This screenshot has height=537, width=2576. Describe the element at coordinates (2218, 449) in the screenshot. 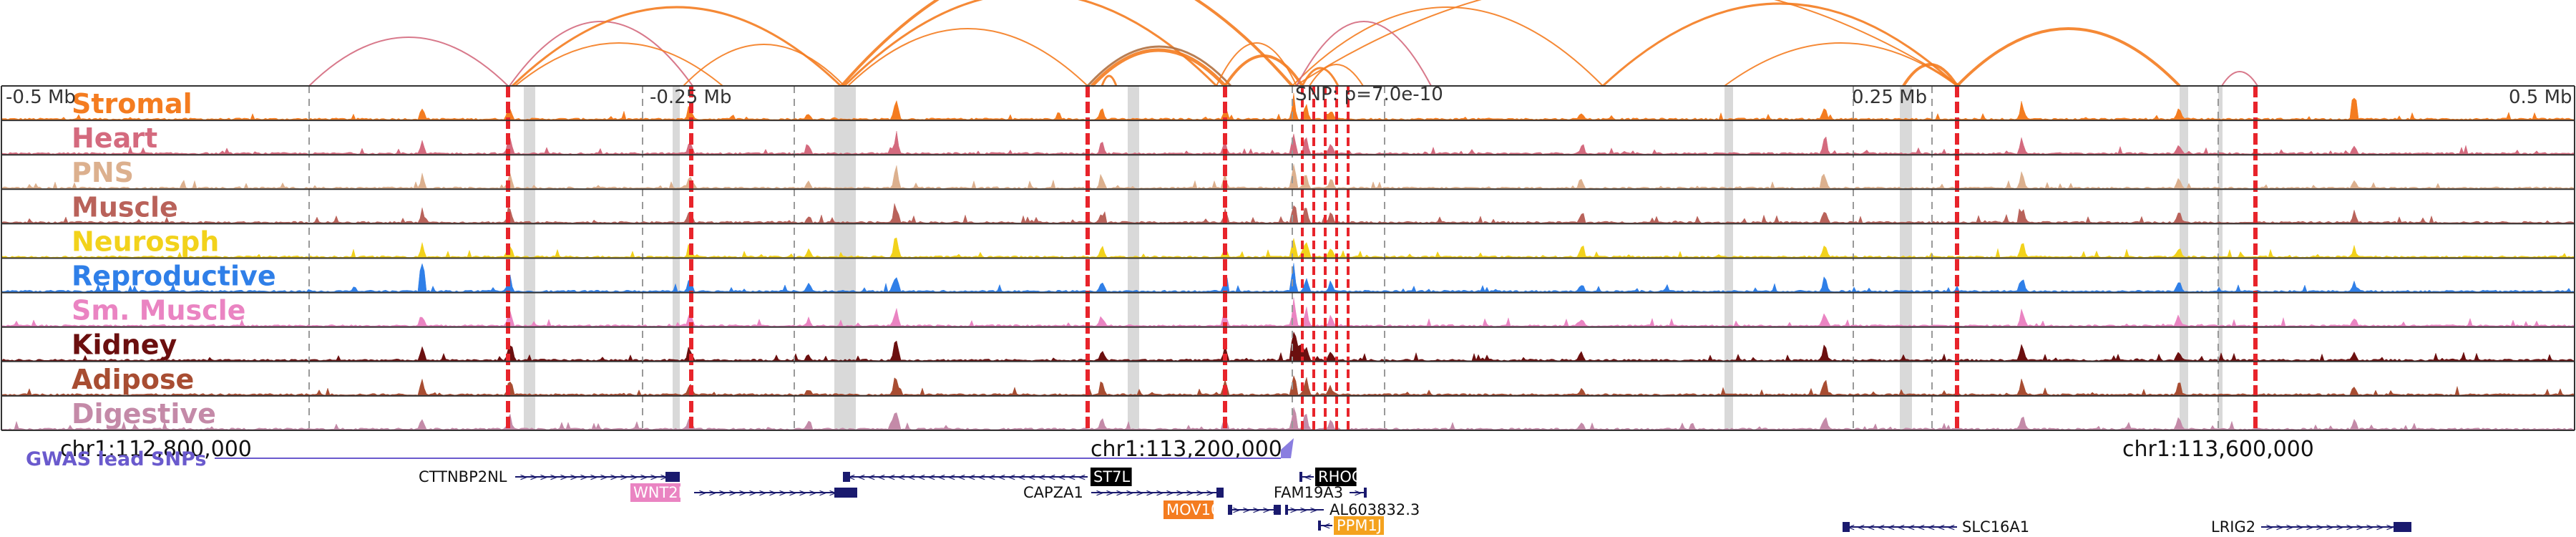

I see `coordinate-label: chr1:113,600,000` at that location.